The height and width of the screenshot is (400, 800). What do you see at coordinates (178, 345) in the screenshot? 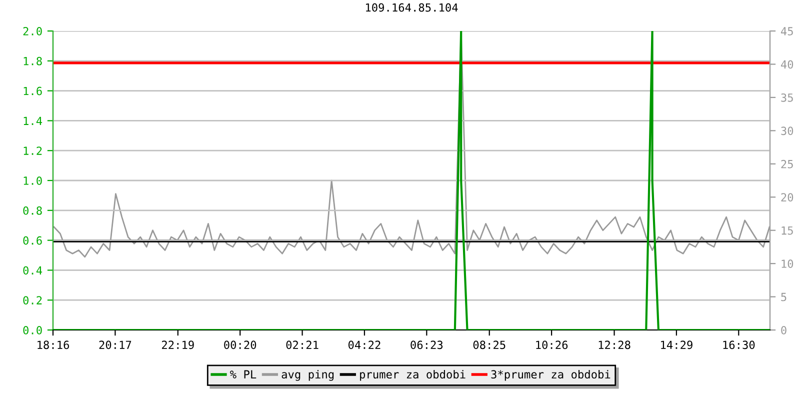
I see `x-tick-label: 22:19` at bounding box center [178, 345].